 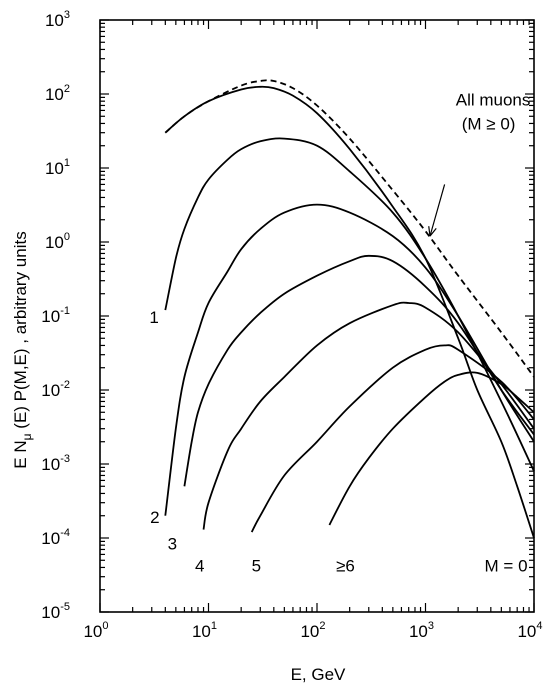 I want to click on curve-label: 1, so click(x=153, y=317).